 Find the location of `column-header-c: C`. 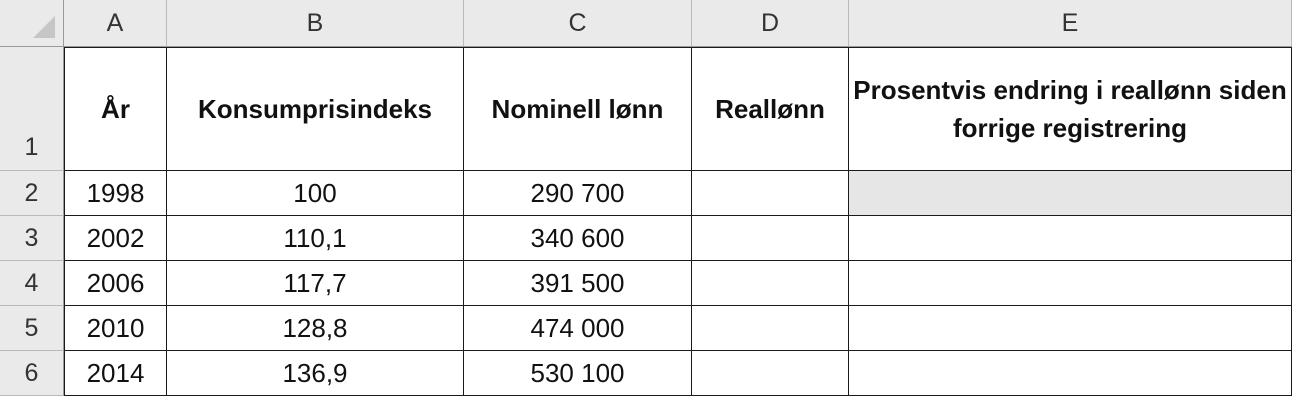

column-header-c: C is located at coordinates (578, 23).